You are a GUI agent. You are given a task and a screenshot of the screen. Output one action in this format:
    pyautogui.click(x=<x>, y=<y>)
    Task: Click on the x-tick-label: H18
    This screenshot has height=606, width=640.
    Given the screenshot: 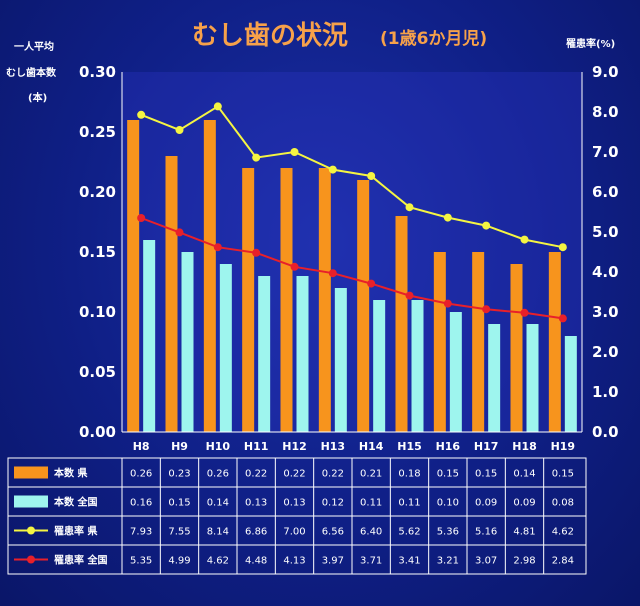 What is the action you would take?
    pyautogui.click(x=524, y=446)
    